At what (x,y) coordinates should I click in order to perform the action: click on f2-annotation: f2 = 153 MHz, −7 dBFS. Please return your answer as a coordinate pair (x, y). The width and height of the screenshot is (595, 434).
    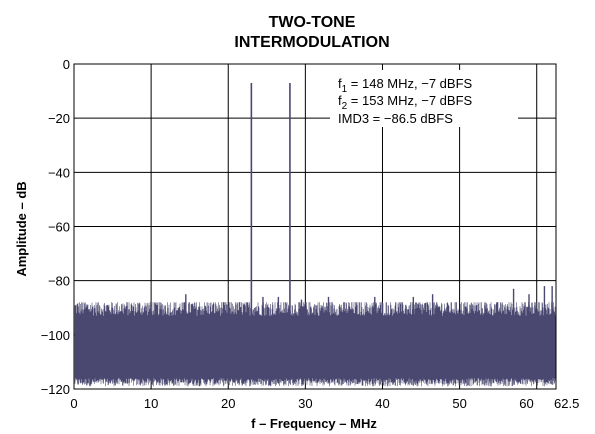
    Looking at the image, I should click on (405, 102).